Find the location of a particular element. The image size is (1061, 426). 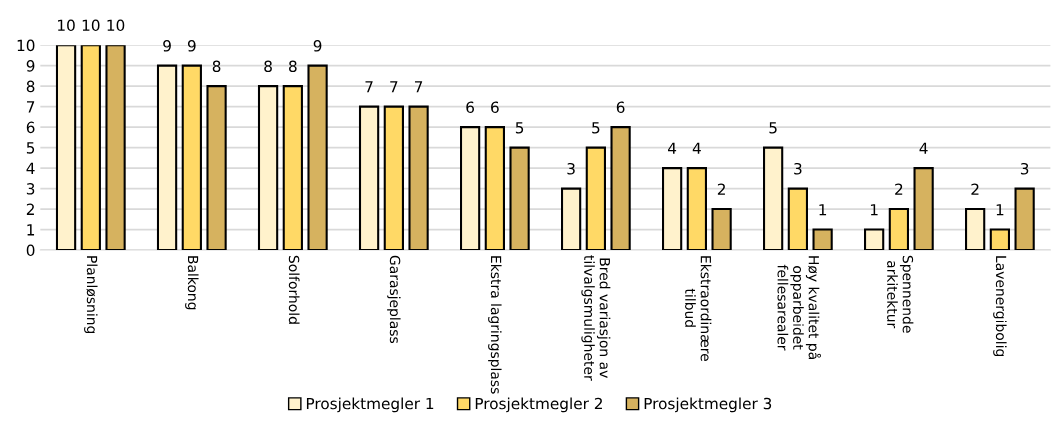

x-tick-label: Solforhold is located at coordinates (294, 289).